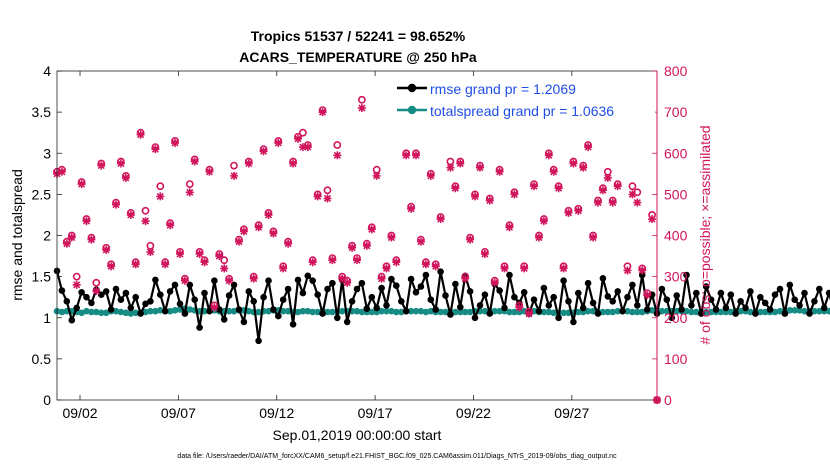 The width and height of the screenshot is (830, 470). What do you see at coordinates (42, 194) in the screenshot?
I see `y-left-tick-label: 2.5` at bounding box center [42, 194].